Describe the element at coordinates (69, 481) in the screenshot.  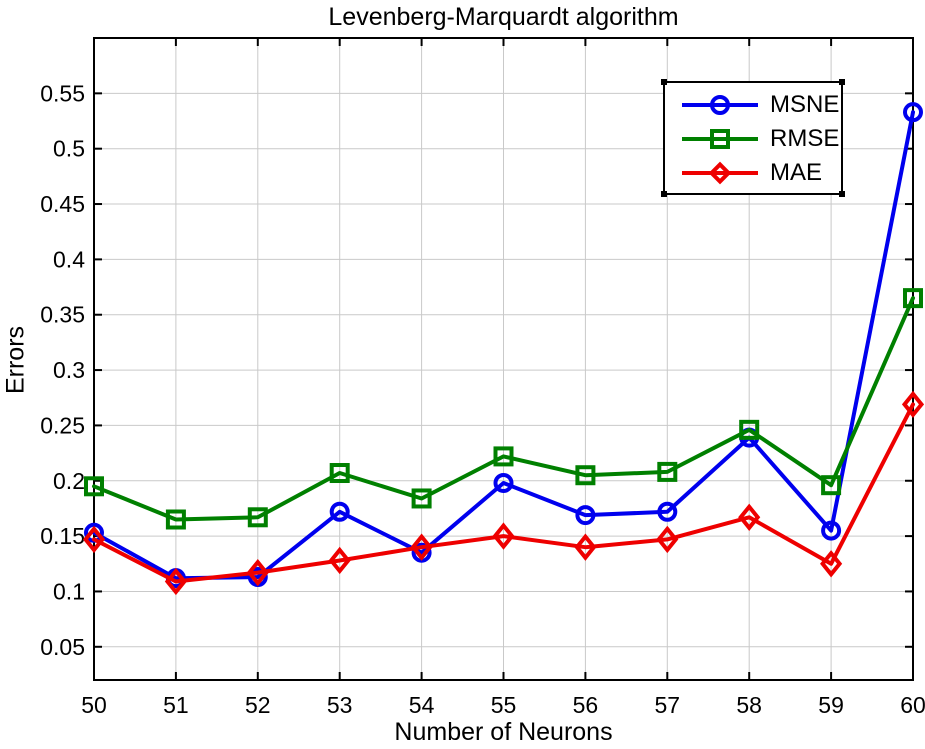
I see `svg-text: 0.2` at that location.